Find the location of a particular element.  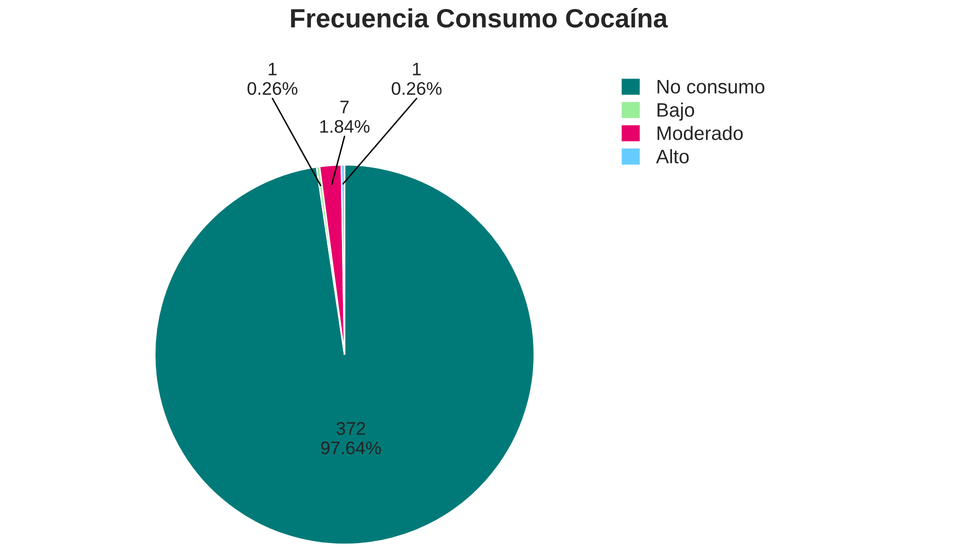

data-label: 372 97.64% is located at coordinates (351, 438).